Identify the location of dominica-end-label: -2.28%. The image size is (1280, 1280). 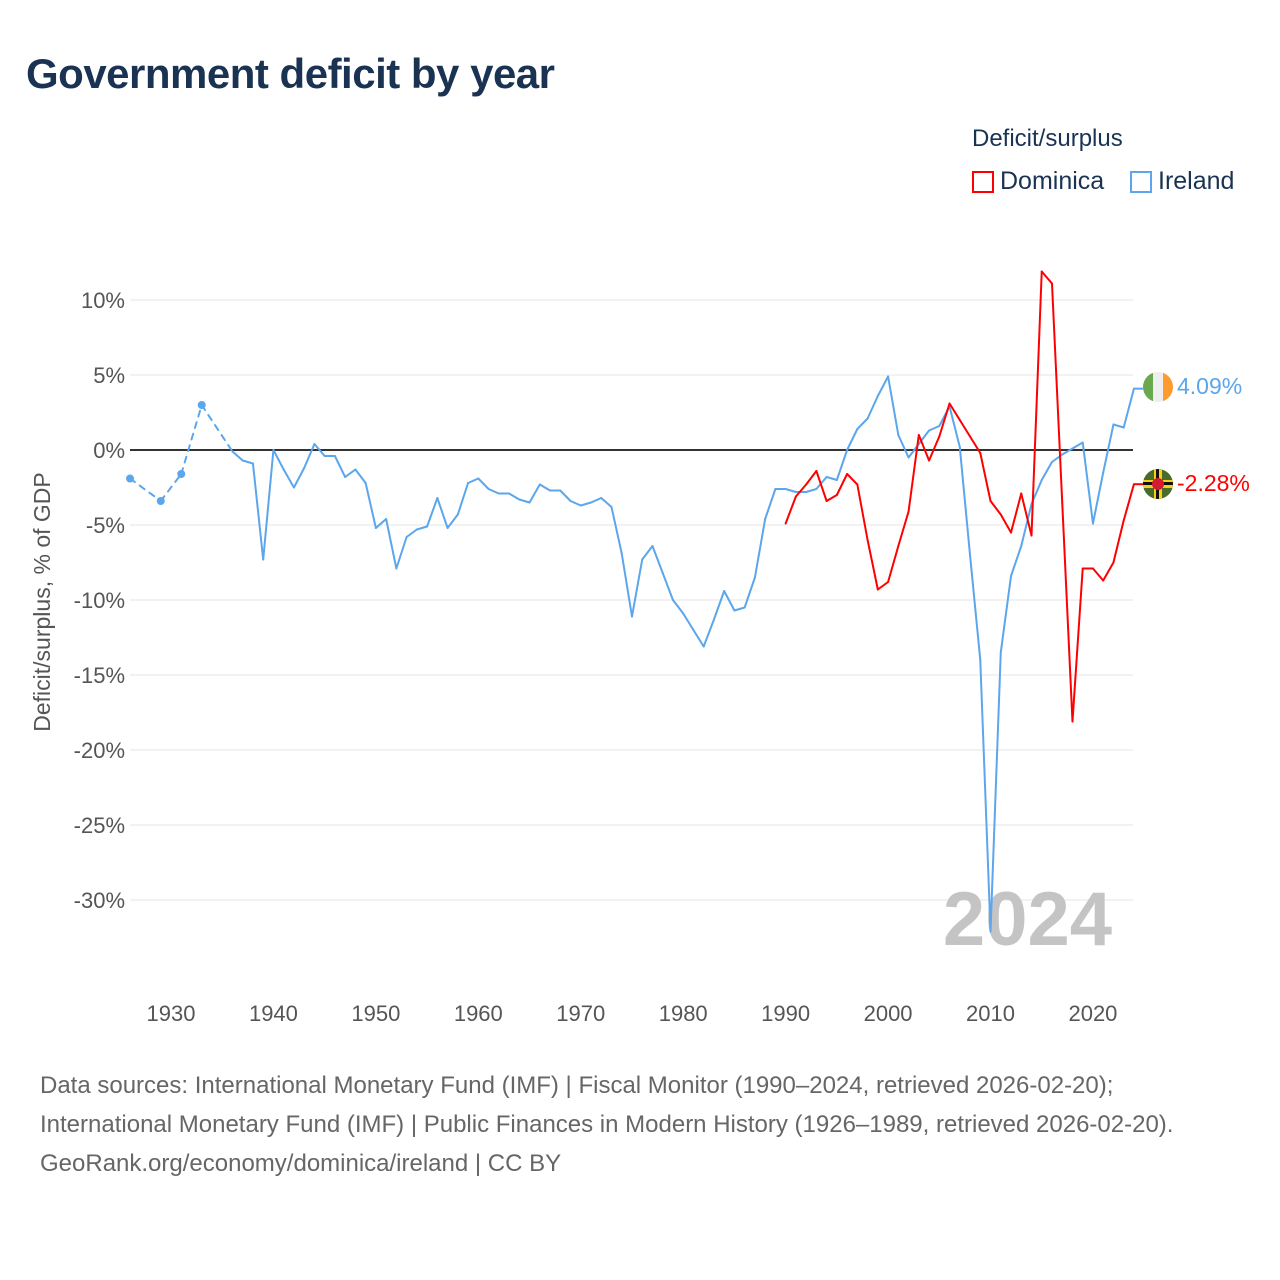
(1213, 483).